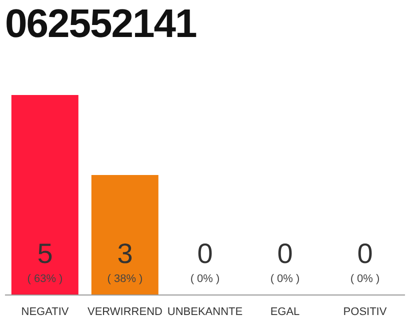 The width and height of the screenshot is (410, 320). I want to click on annotation: ( 63% ), so click(45, 279).